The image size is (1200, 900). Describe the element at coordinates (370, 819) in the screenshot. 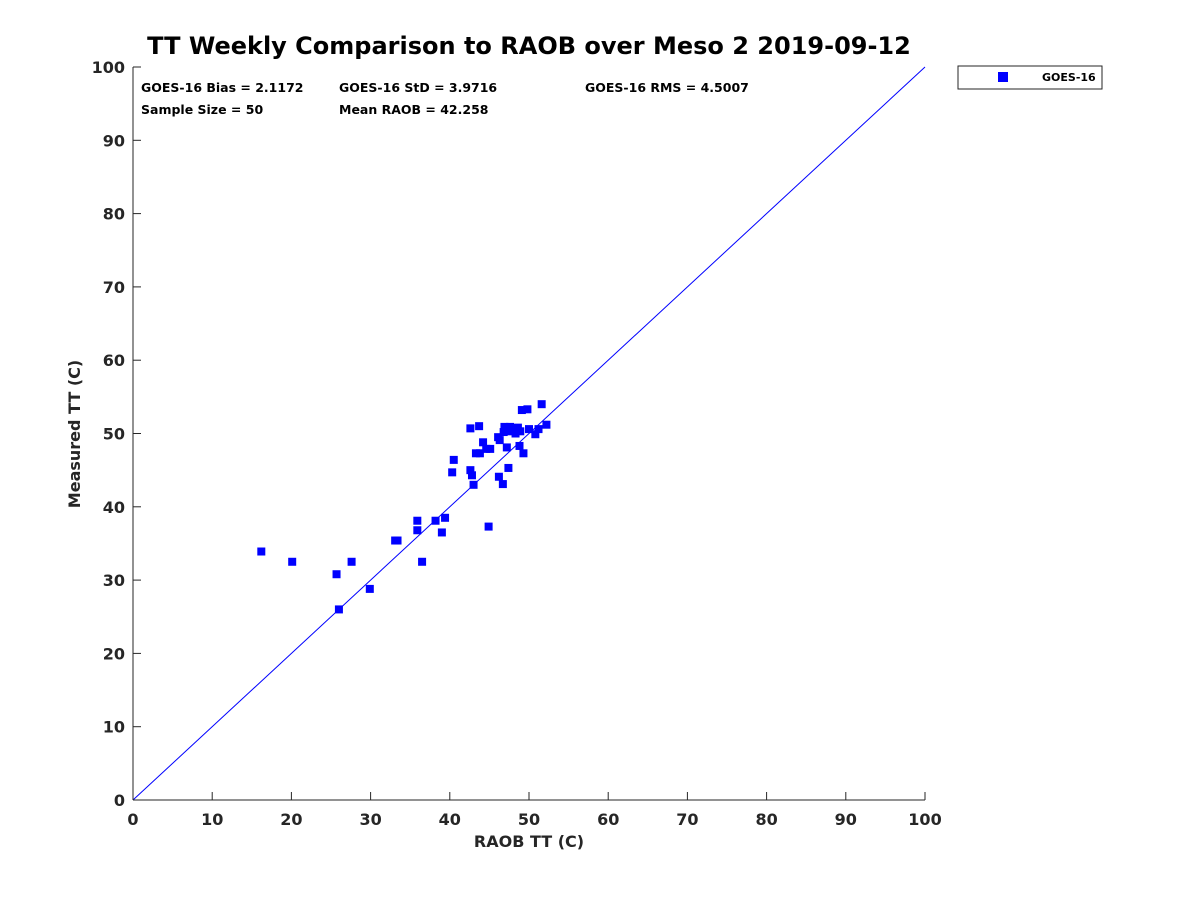

I see `x-tick-label: 30` at that location.